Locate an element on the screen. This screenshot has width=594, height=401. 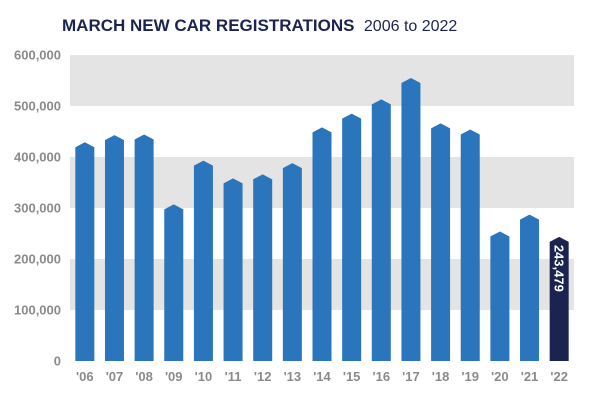
x-tick-label: '16 is located at coordinates (382, 376).